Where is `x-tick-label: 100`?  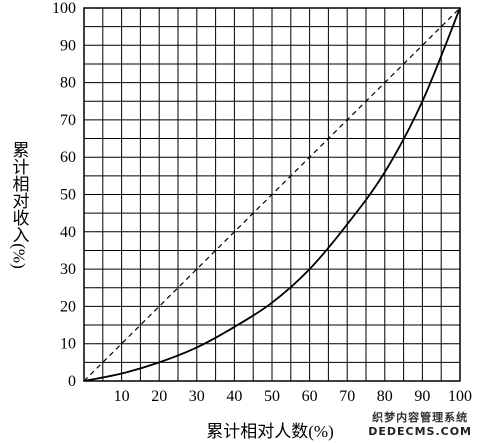 x-tick-label: 100 is located at coordinates (460, 396).